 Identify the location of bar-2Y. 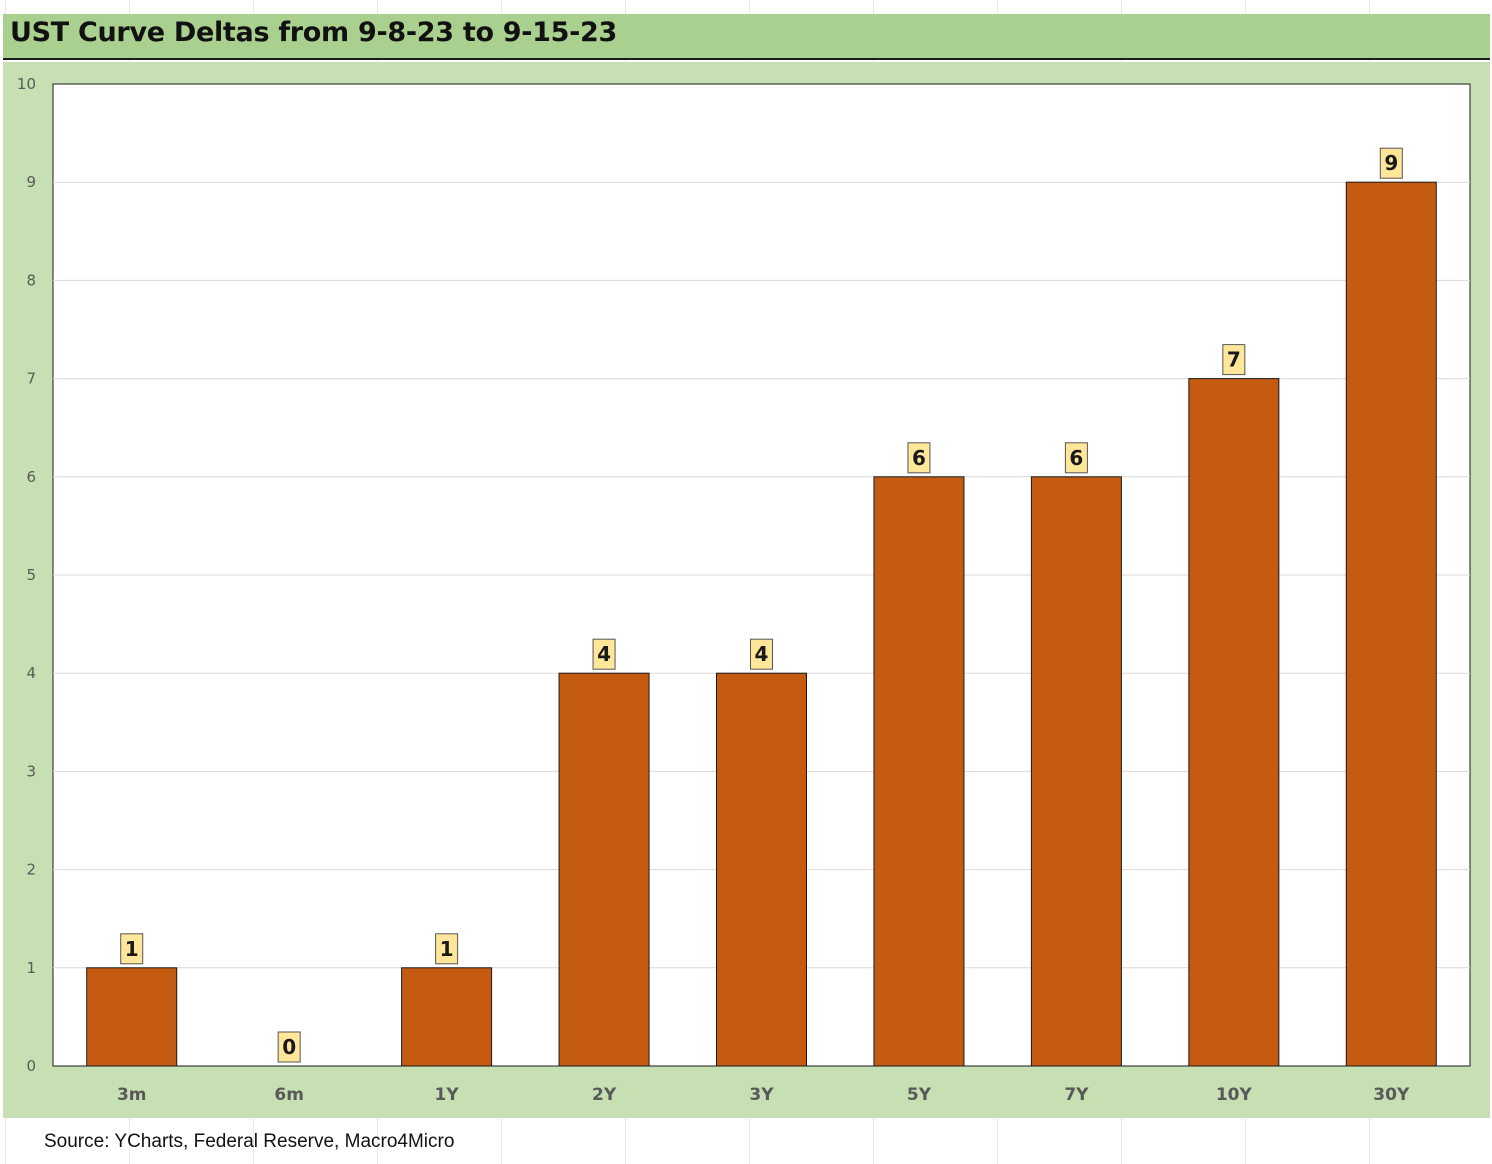
(604, 869).